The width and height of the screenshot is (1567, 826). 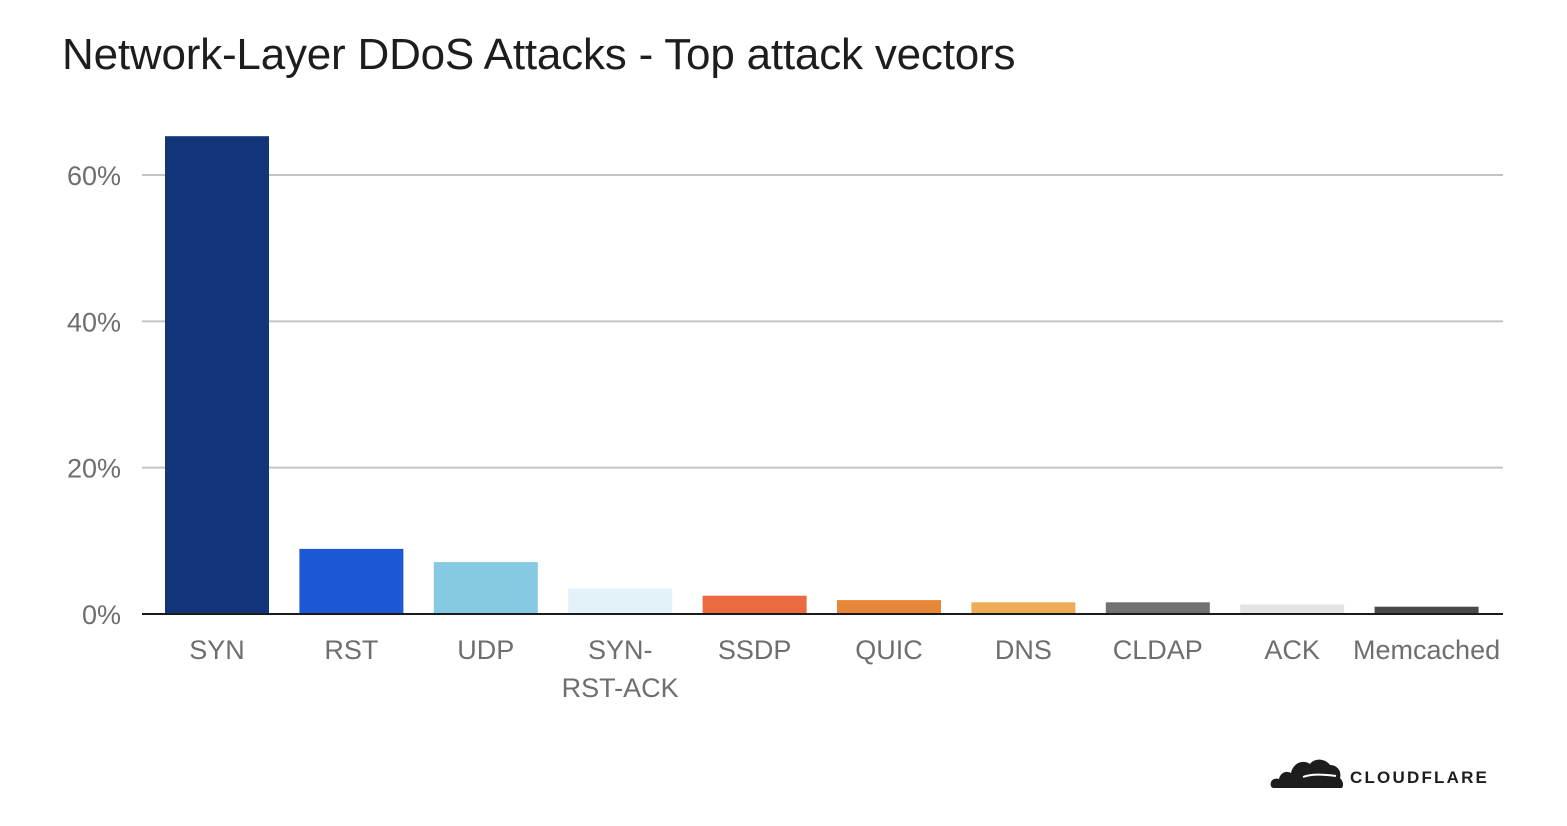 I want to click on bar-syn, so click(x=217, y=375).